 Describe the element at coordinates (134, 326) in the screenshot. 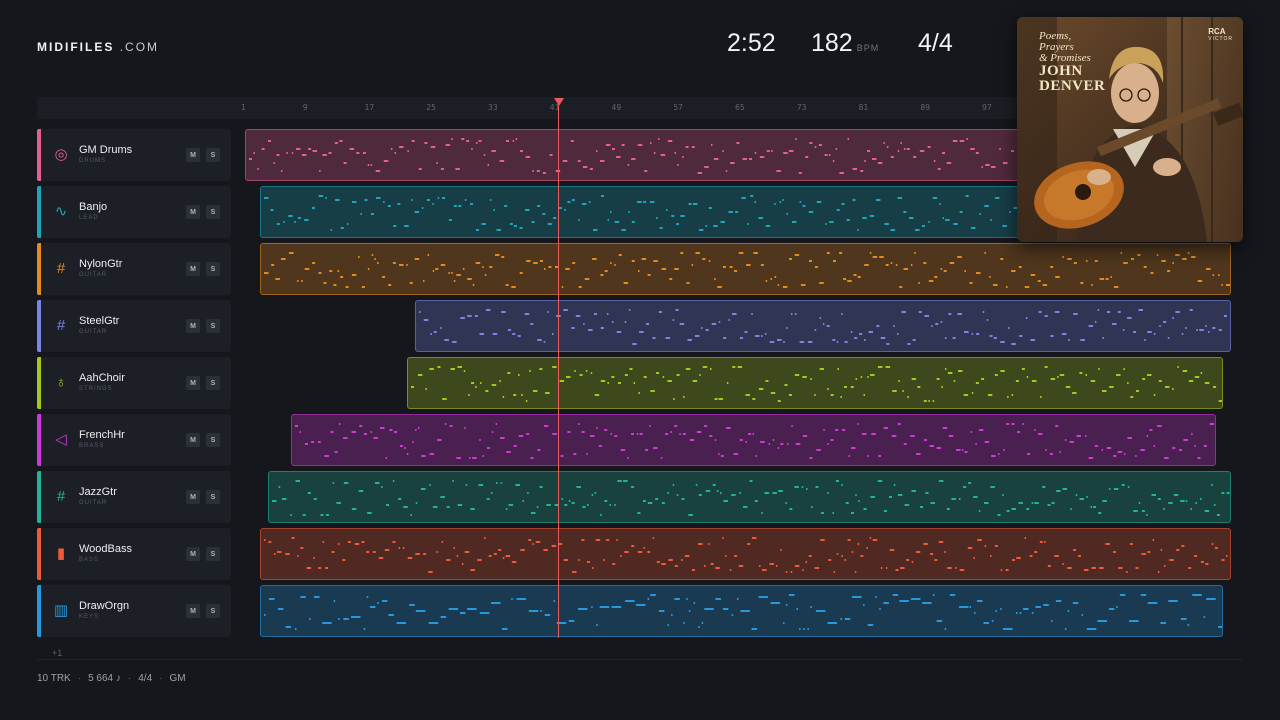

I see `track-header: # SteelGtr GUITAR M S` at that location.